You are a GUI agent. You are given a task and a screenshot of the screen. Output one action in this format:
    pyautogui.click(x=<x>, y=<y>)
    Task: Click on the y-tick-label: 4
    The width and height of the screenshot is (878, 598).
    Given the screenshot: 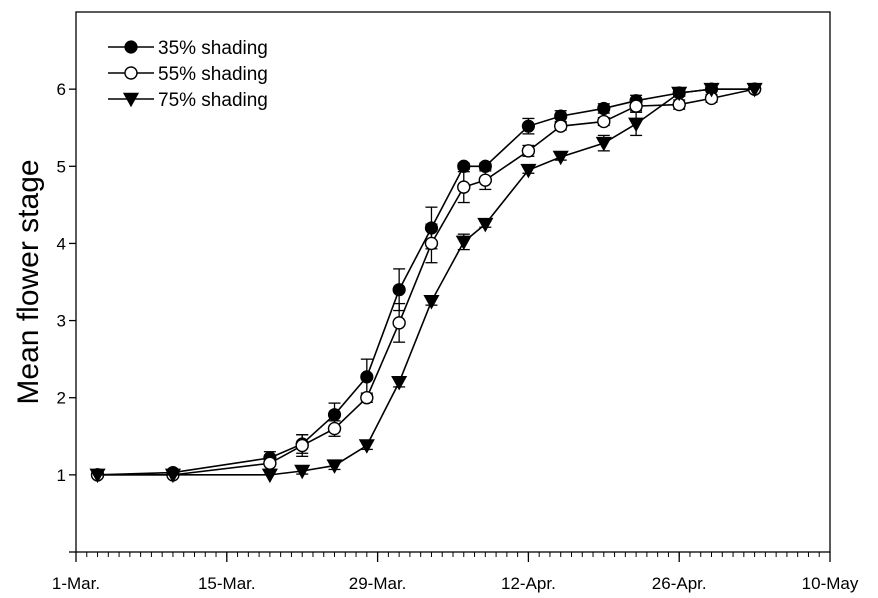 What is the action you would take?
    pyautogui.click(x=61, y=243)
    